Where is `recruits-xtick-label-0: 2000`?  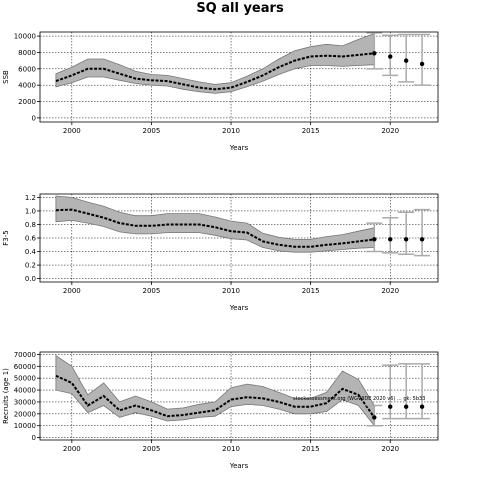
recruits-xtick-label-0: 2000 is located at coordinates (72, 449).